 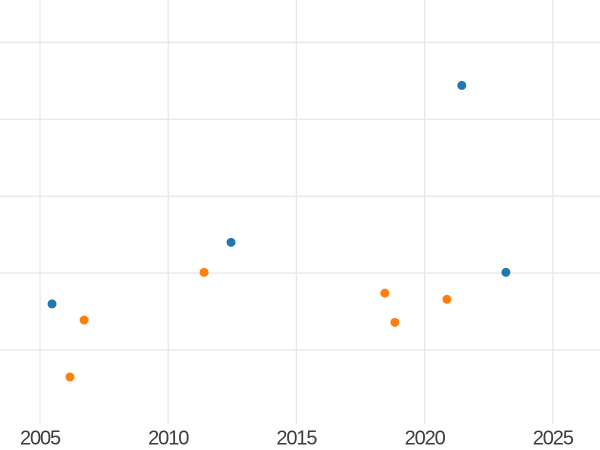 I want to click on x-tick-label: 2025, so click(x=553, y=439).